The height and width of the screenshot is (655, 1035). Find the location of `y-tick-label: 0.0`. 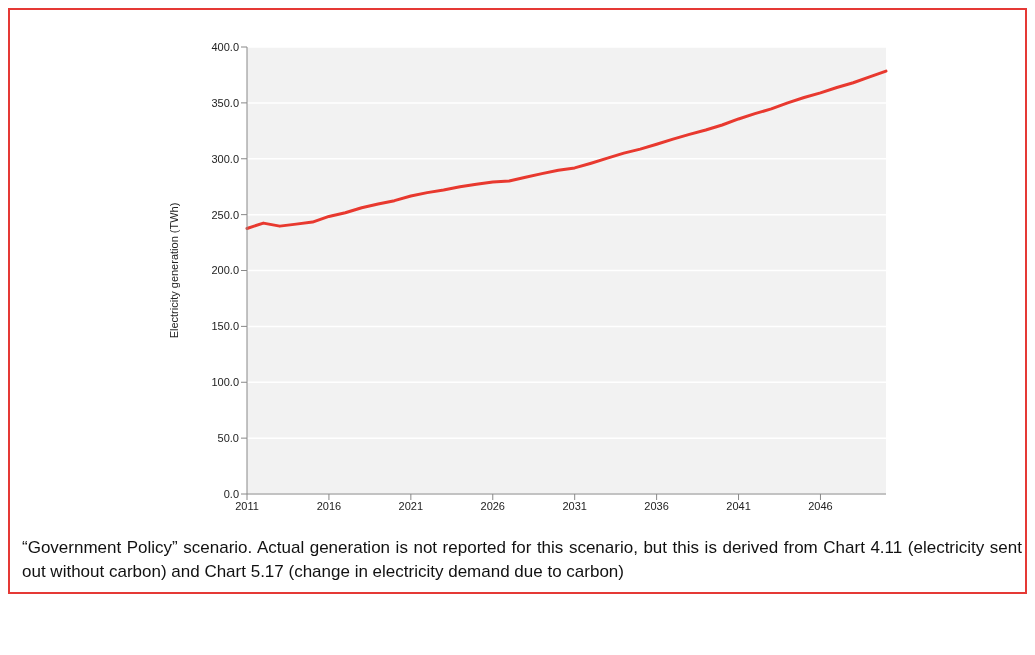

y-tick-label: 0.0 is located at coordinates (231, 493).